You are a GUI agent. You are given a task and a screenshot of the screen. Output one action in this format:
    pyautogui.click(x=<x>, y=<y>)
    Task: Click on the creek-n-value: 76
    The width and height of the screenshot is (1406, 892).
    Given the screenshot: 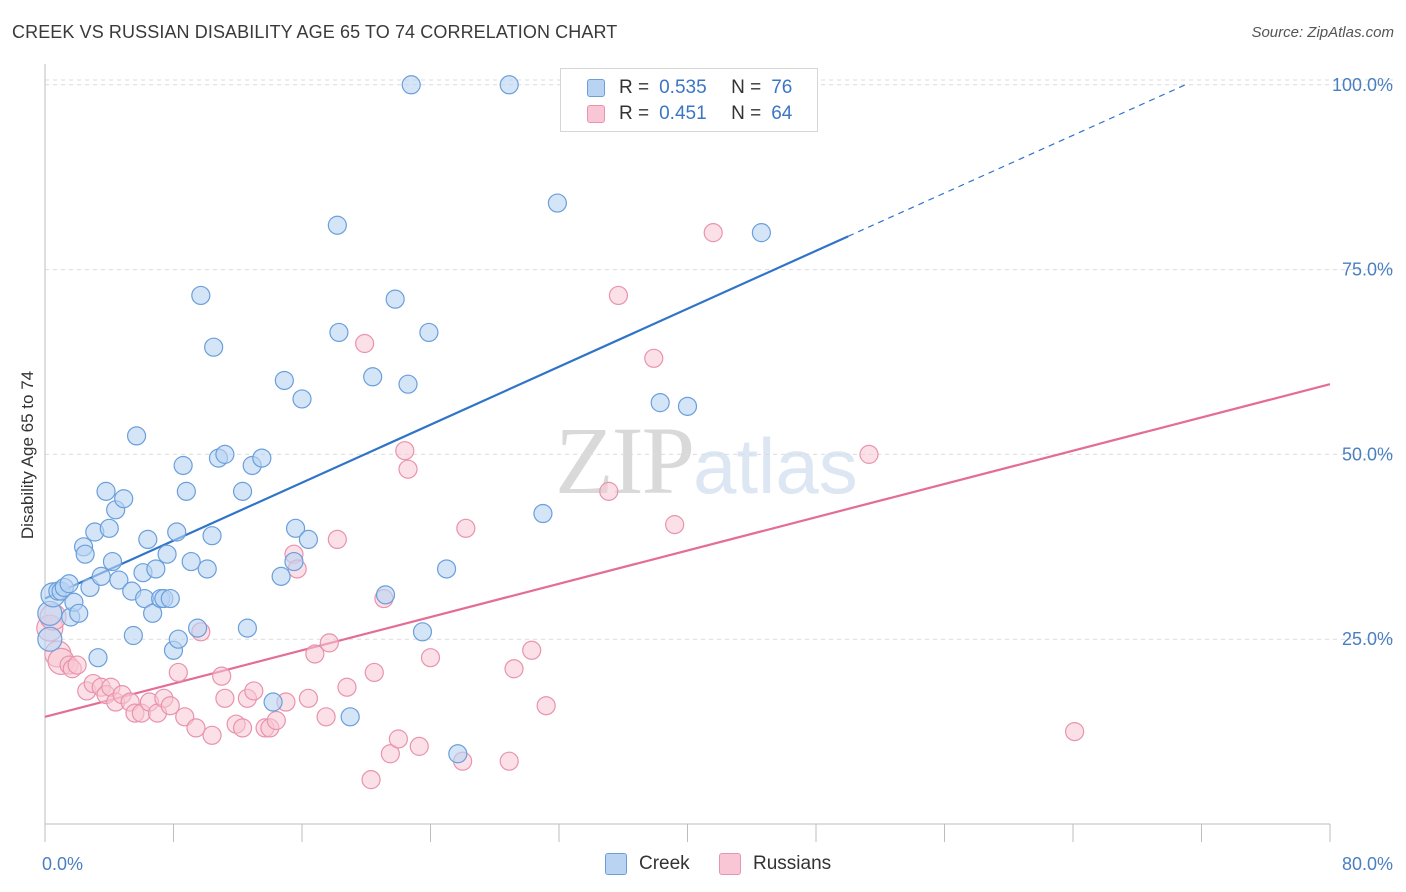 What is the action you would take?
    pyautogui.click(x=782, y=87)
    